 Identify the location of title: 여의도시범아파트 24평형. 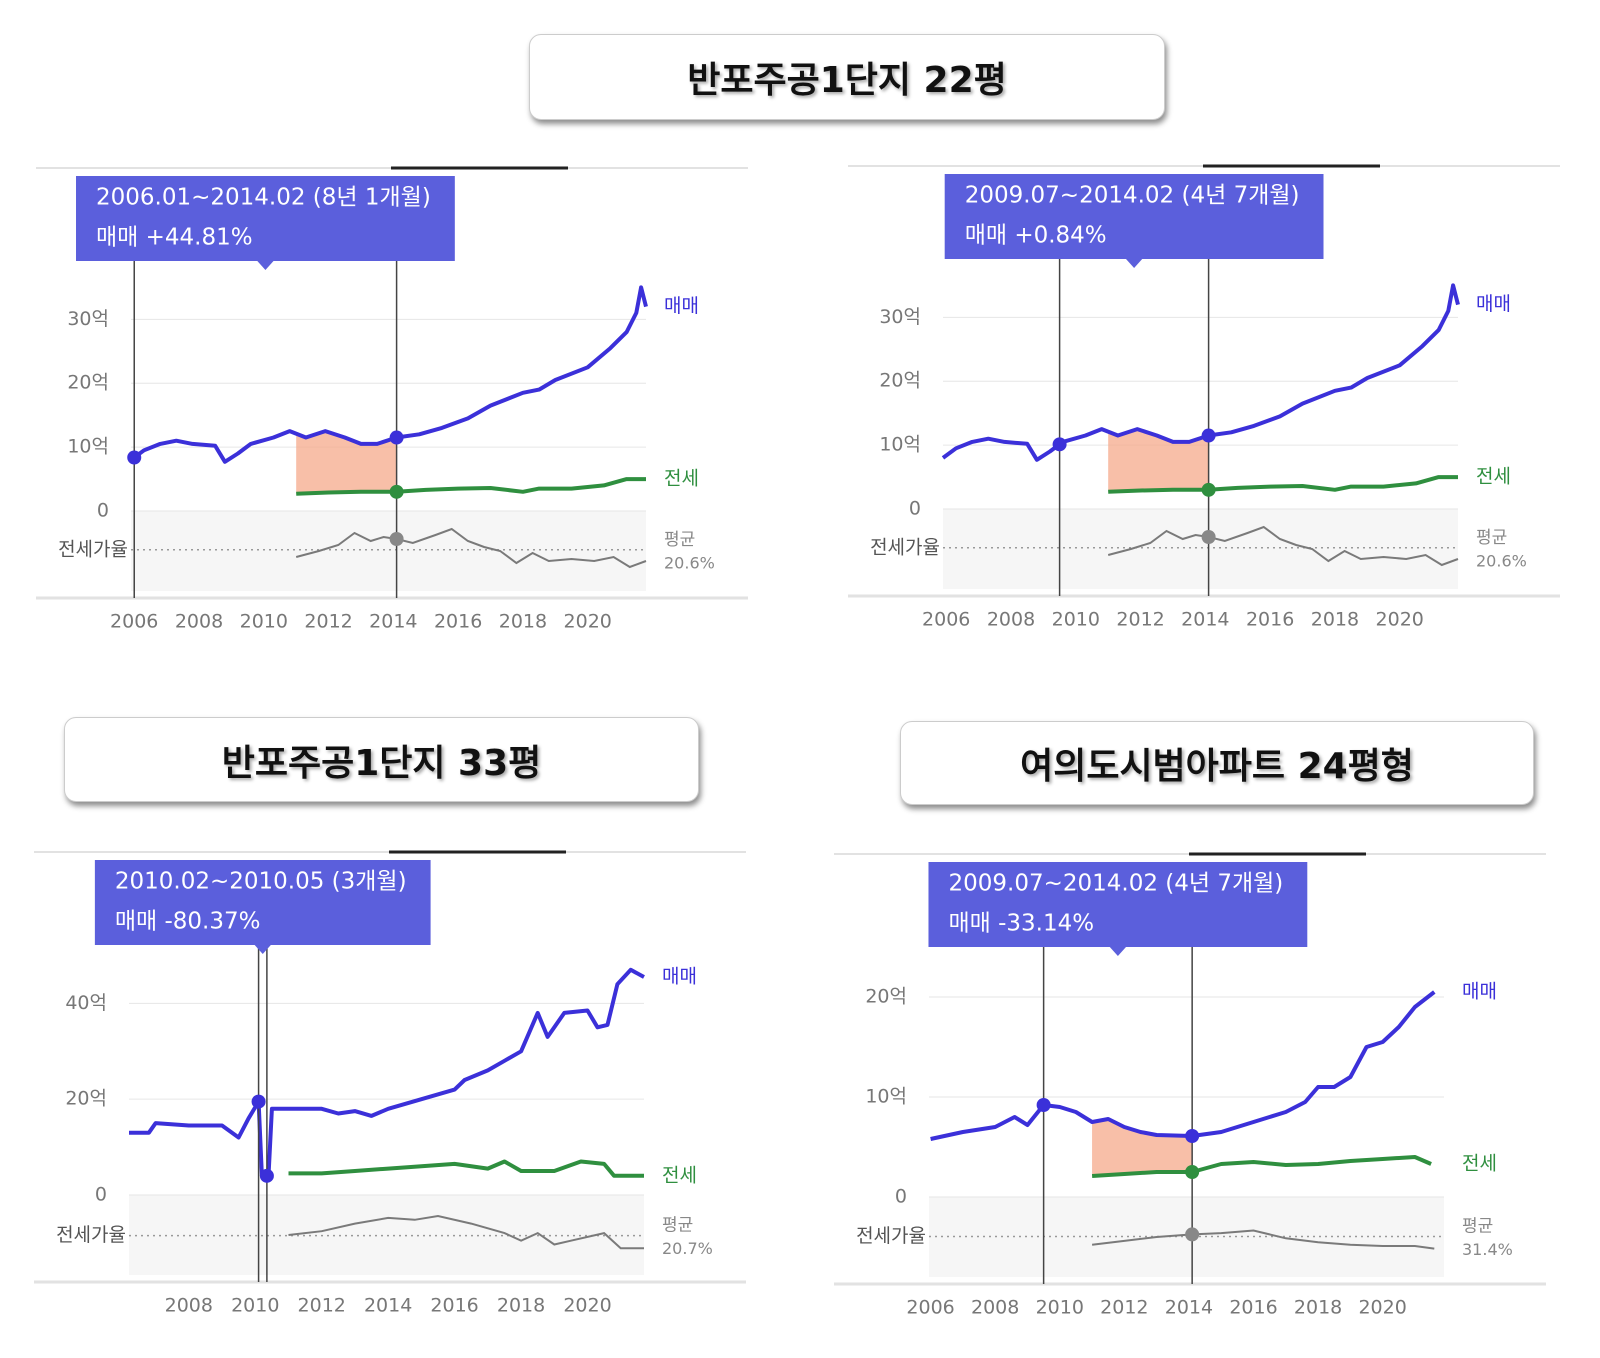
(1217, 763).